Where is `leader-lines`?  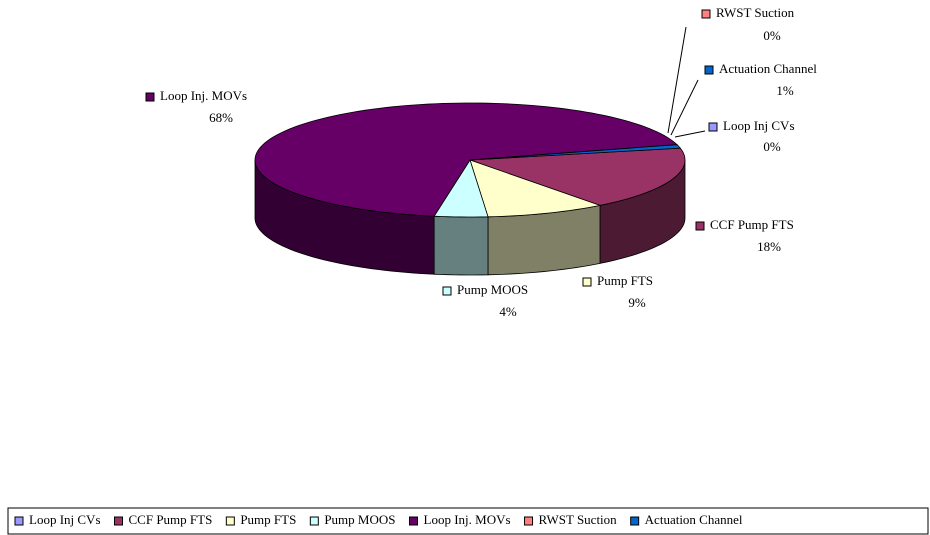 leader-lines is located at coordinates (686, 82).